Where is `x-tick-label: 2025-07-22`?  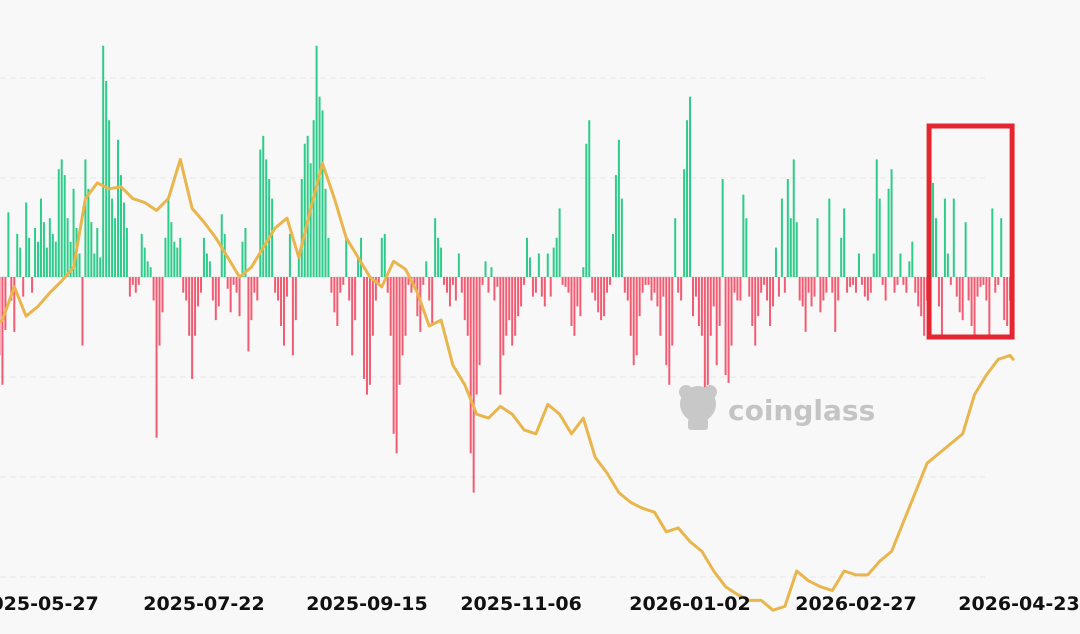 x-tick-label: 2025-07-22 is located at coordinates (204, 604).